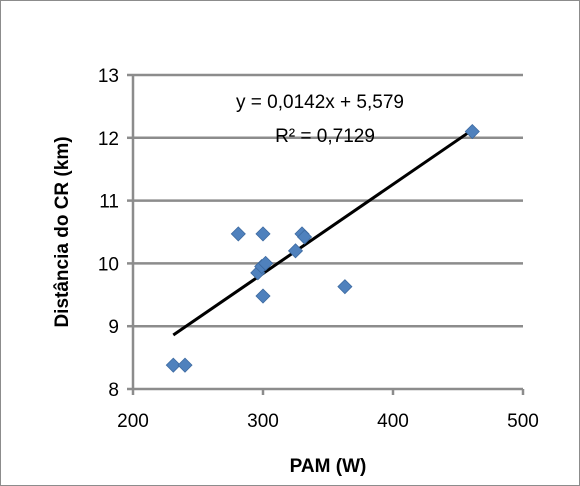 The height and width of the screenshot is (486, 580). Describe the element at coordinates (393, 421) in the screenshot. I see `x-tick-label-400: 400` at that location.